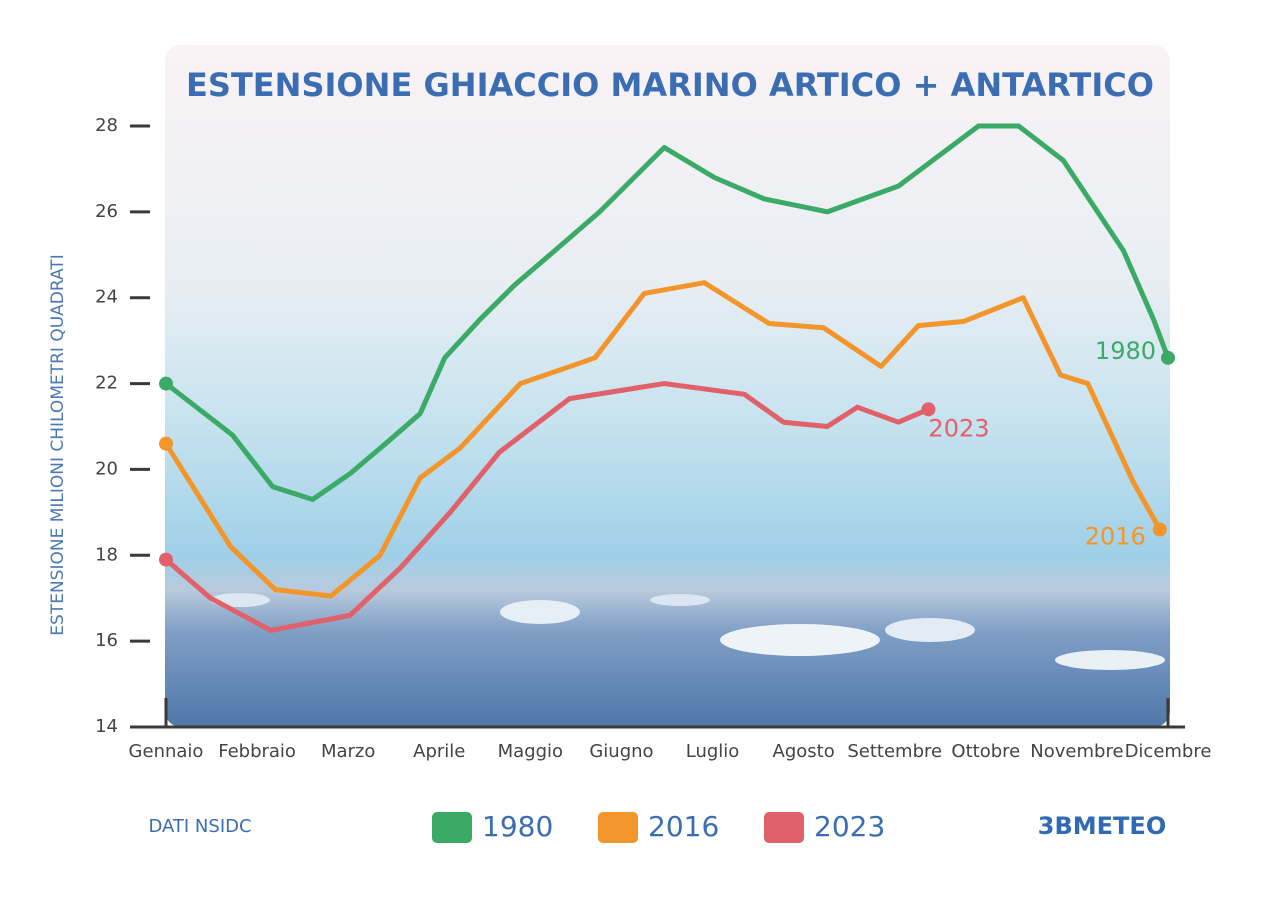  I want to click on y-tick-label: 18, so click(106, 554).